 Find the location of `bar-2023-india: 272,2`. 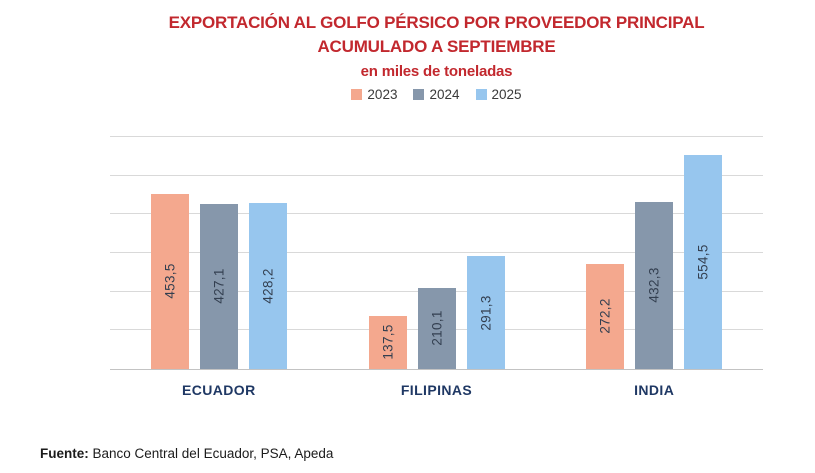

bar-2023-india: 272,2 is located at coordinates (605, 316).